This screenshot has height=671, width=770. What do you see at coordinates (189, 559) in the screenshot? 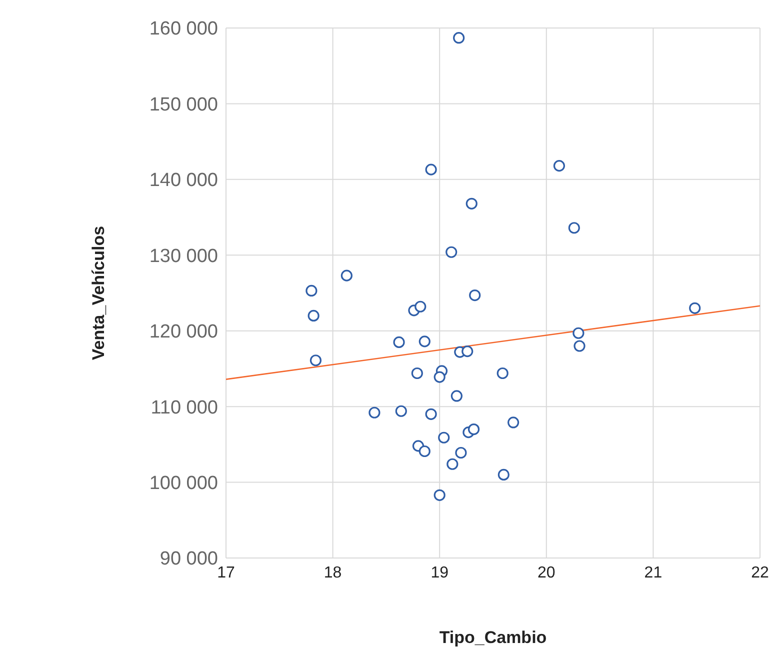
I see `y-tick-label: 90 000` at bounding box center [189, 559].